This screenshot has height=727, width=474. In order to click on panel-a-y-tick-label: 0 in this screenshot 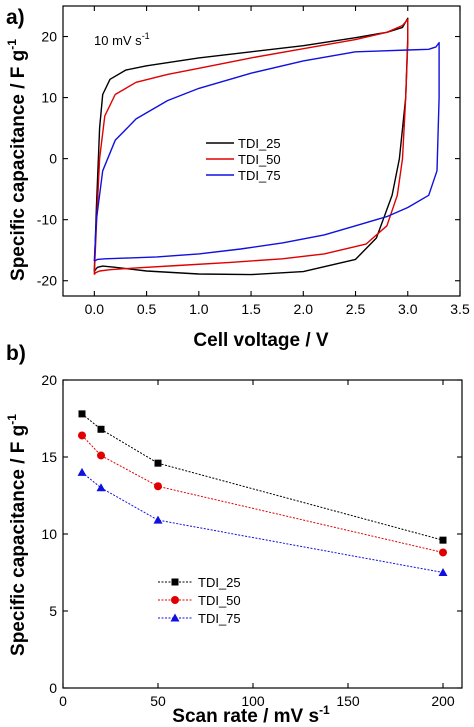, I will do `click(53, 159)`.